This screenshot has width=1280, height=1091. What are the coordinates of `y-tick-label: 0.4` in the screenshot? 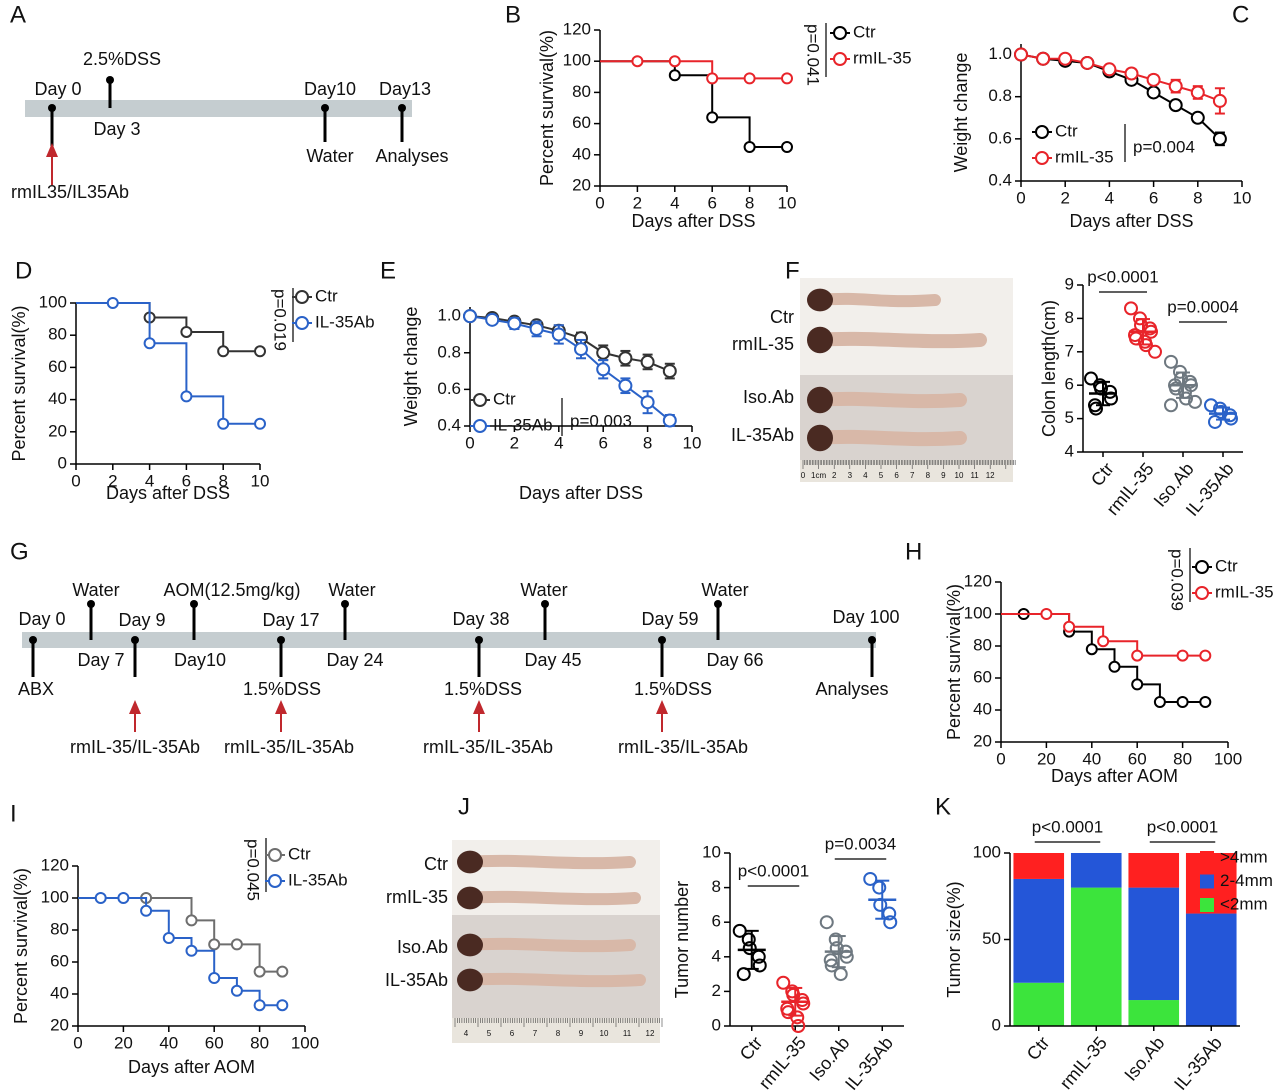 It's located at (449, 424).